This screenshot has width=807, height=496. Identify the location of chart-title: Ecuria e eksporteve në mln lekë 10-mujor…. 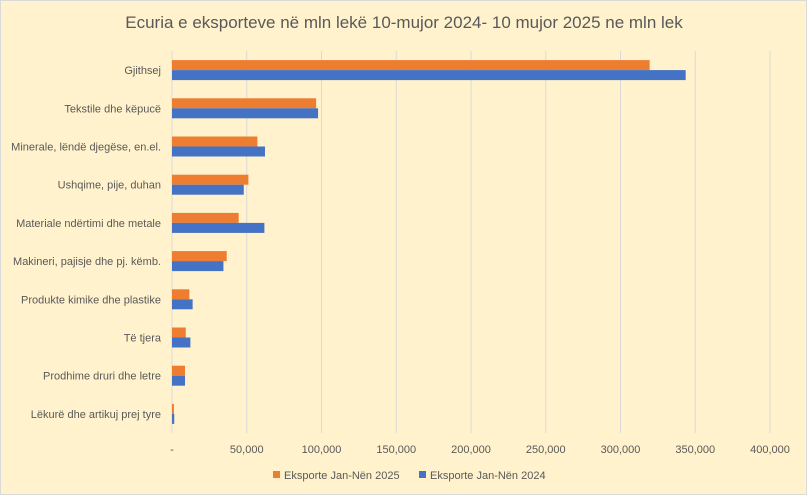
(404, 22).